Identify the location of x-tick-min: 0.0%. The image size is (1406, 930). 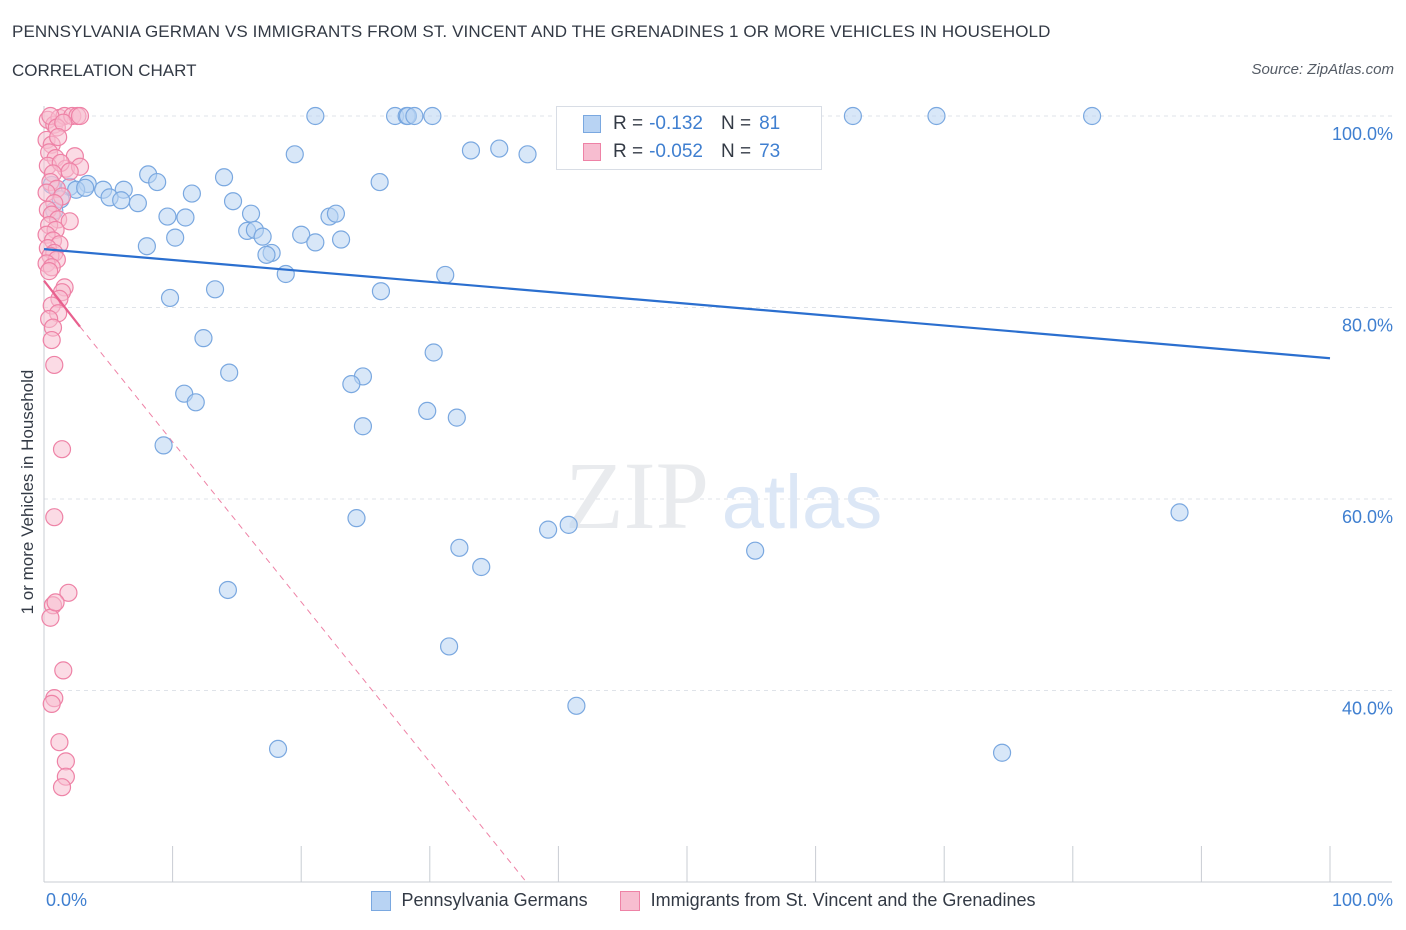
(67, 900).